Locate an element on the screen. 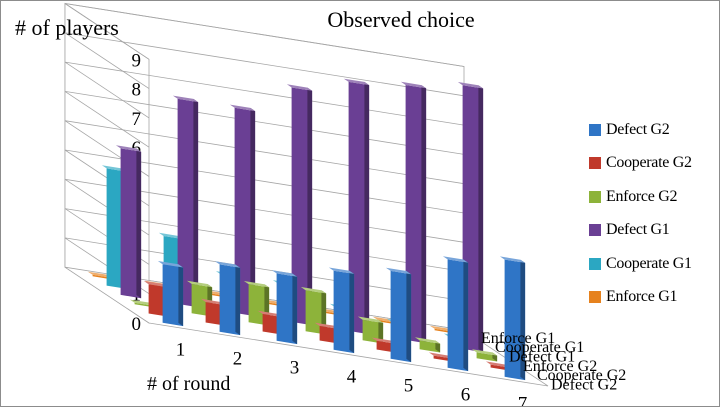 The image size is (720, 407). legend-item: Defect G2 is located at coordinates (654, 130).